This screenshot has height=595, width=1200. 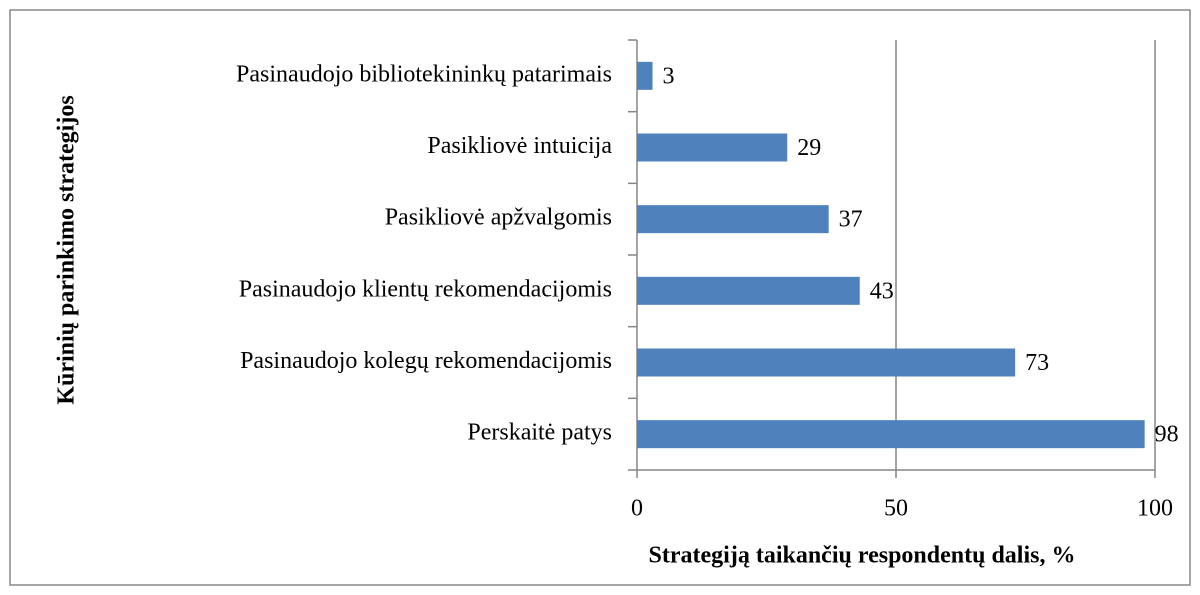 I want to click on data-label: 29, so click(x=809, y=148).